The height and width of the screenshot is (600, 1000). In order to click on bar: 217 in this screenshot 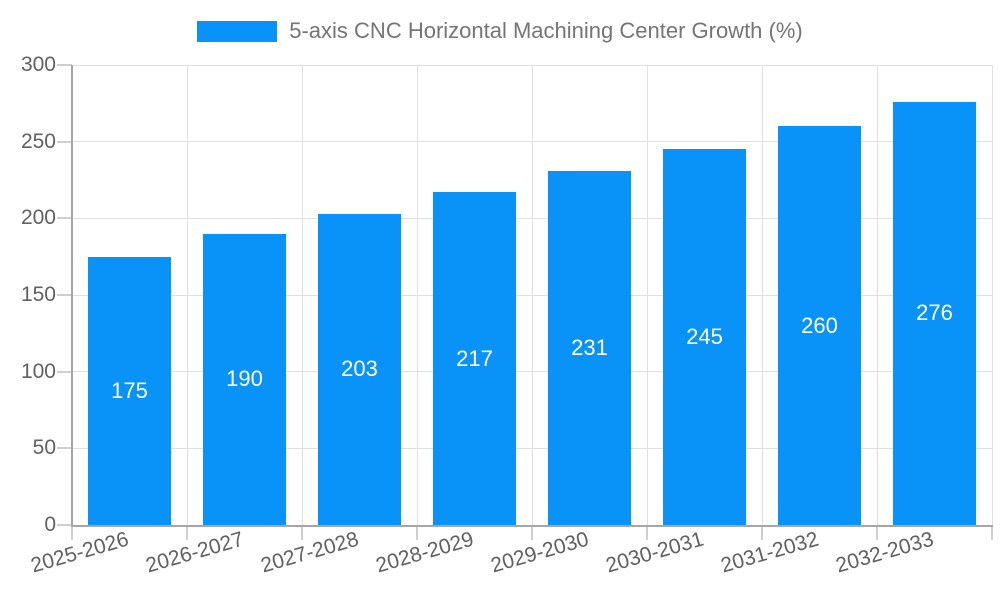, I will do `click(474, 358)`.